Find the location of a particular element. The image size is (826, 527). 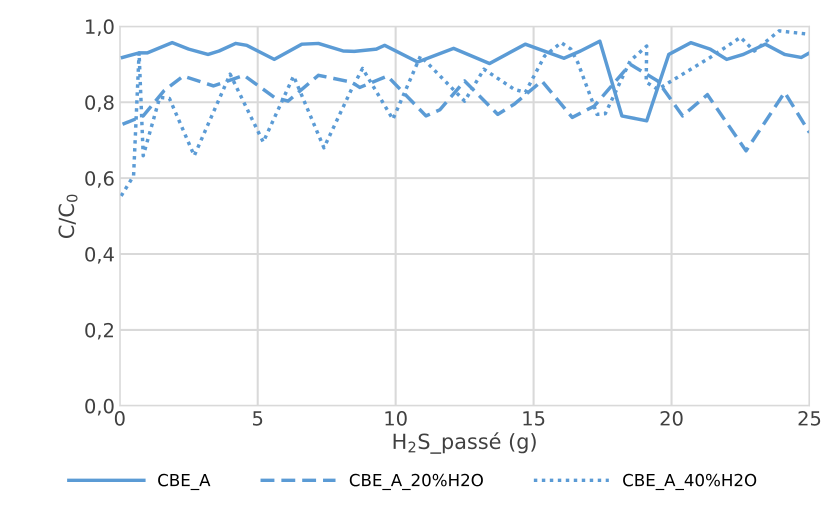

legend-label: CBE_A is located at coordinates (184, 482).